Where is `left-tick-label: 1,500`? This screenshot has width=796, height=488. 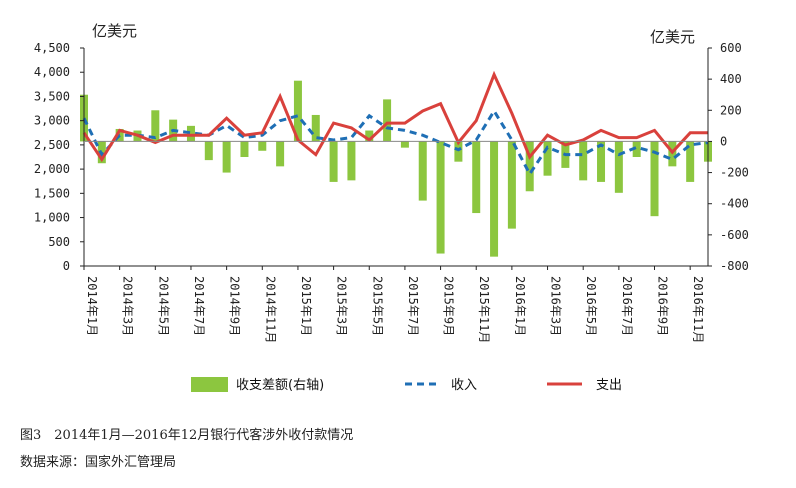 left-tick-label: 1,500 is located at coordinates (52, 193).